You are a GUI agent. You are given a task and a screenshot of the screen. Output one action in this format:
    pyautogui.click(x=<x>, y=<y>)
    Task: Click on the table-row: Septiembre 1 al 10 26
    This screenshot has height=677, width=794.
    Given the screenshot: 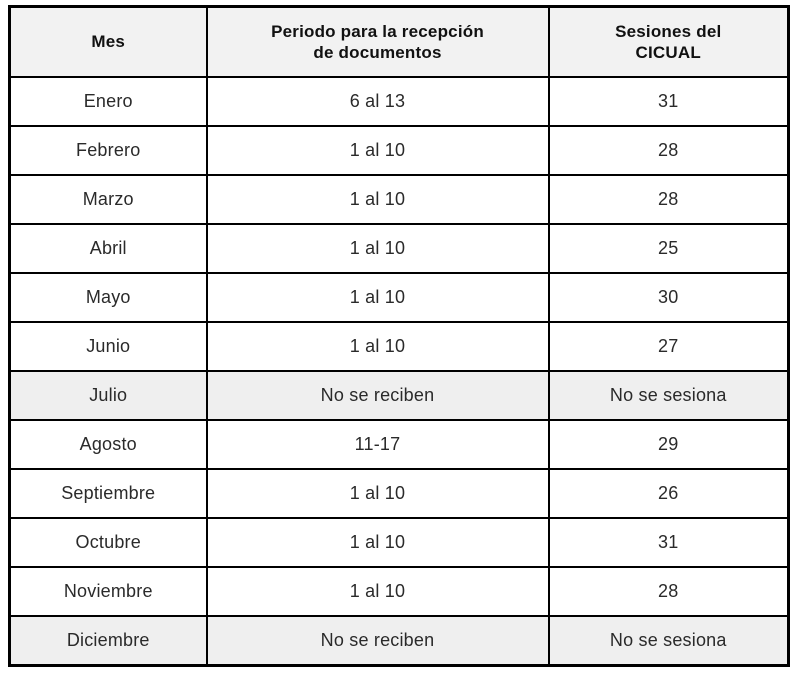 What is the action you would take?
    pyautogui.click(x=399, y=493)
    